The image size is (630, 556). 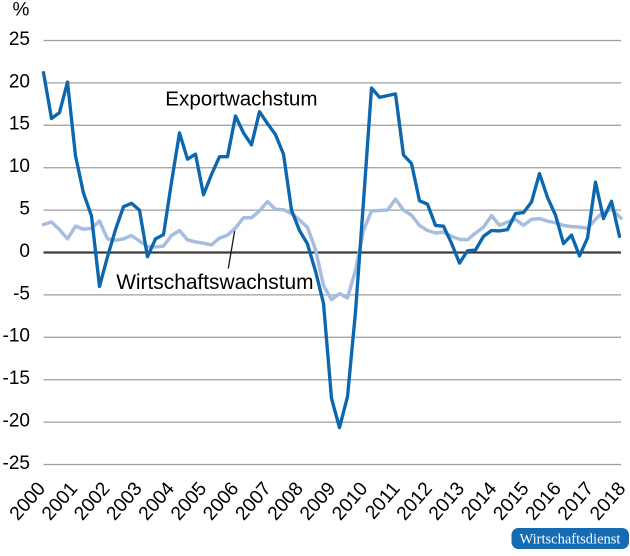 What do you see at coordinates (19, 81) in the screenshot?
I see `svg-text: 20` at bounding box center [19, 81].